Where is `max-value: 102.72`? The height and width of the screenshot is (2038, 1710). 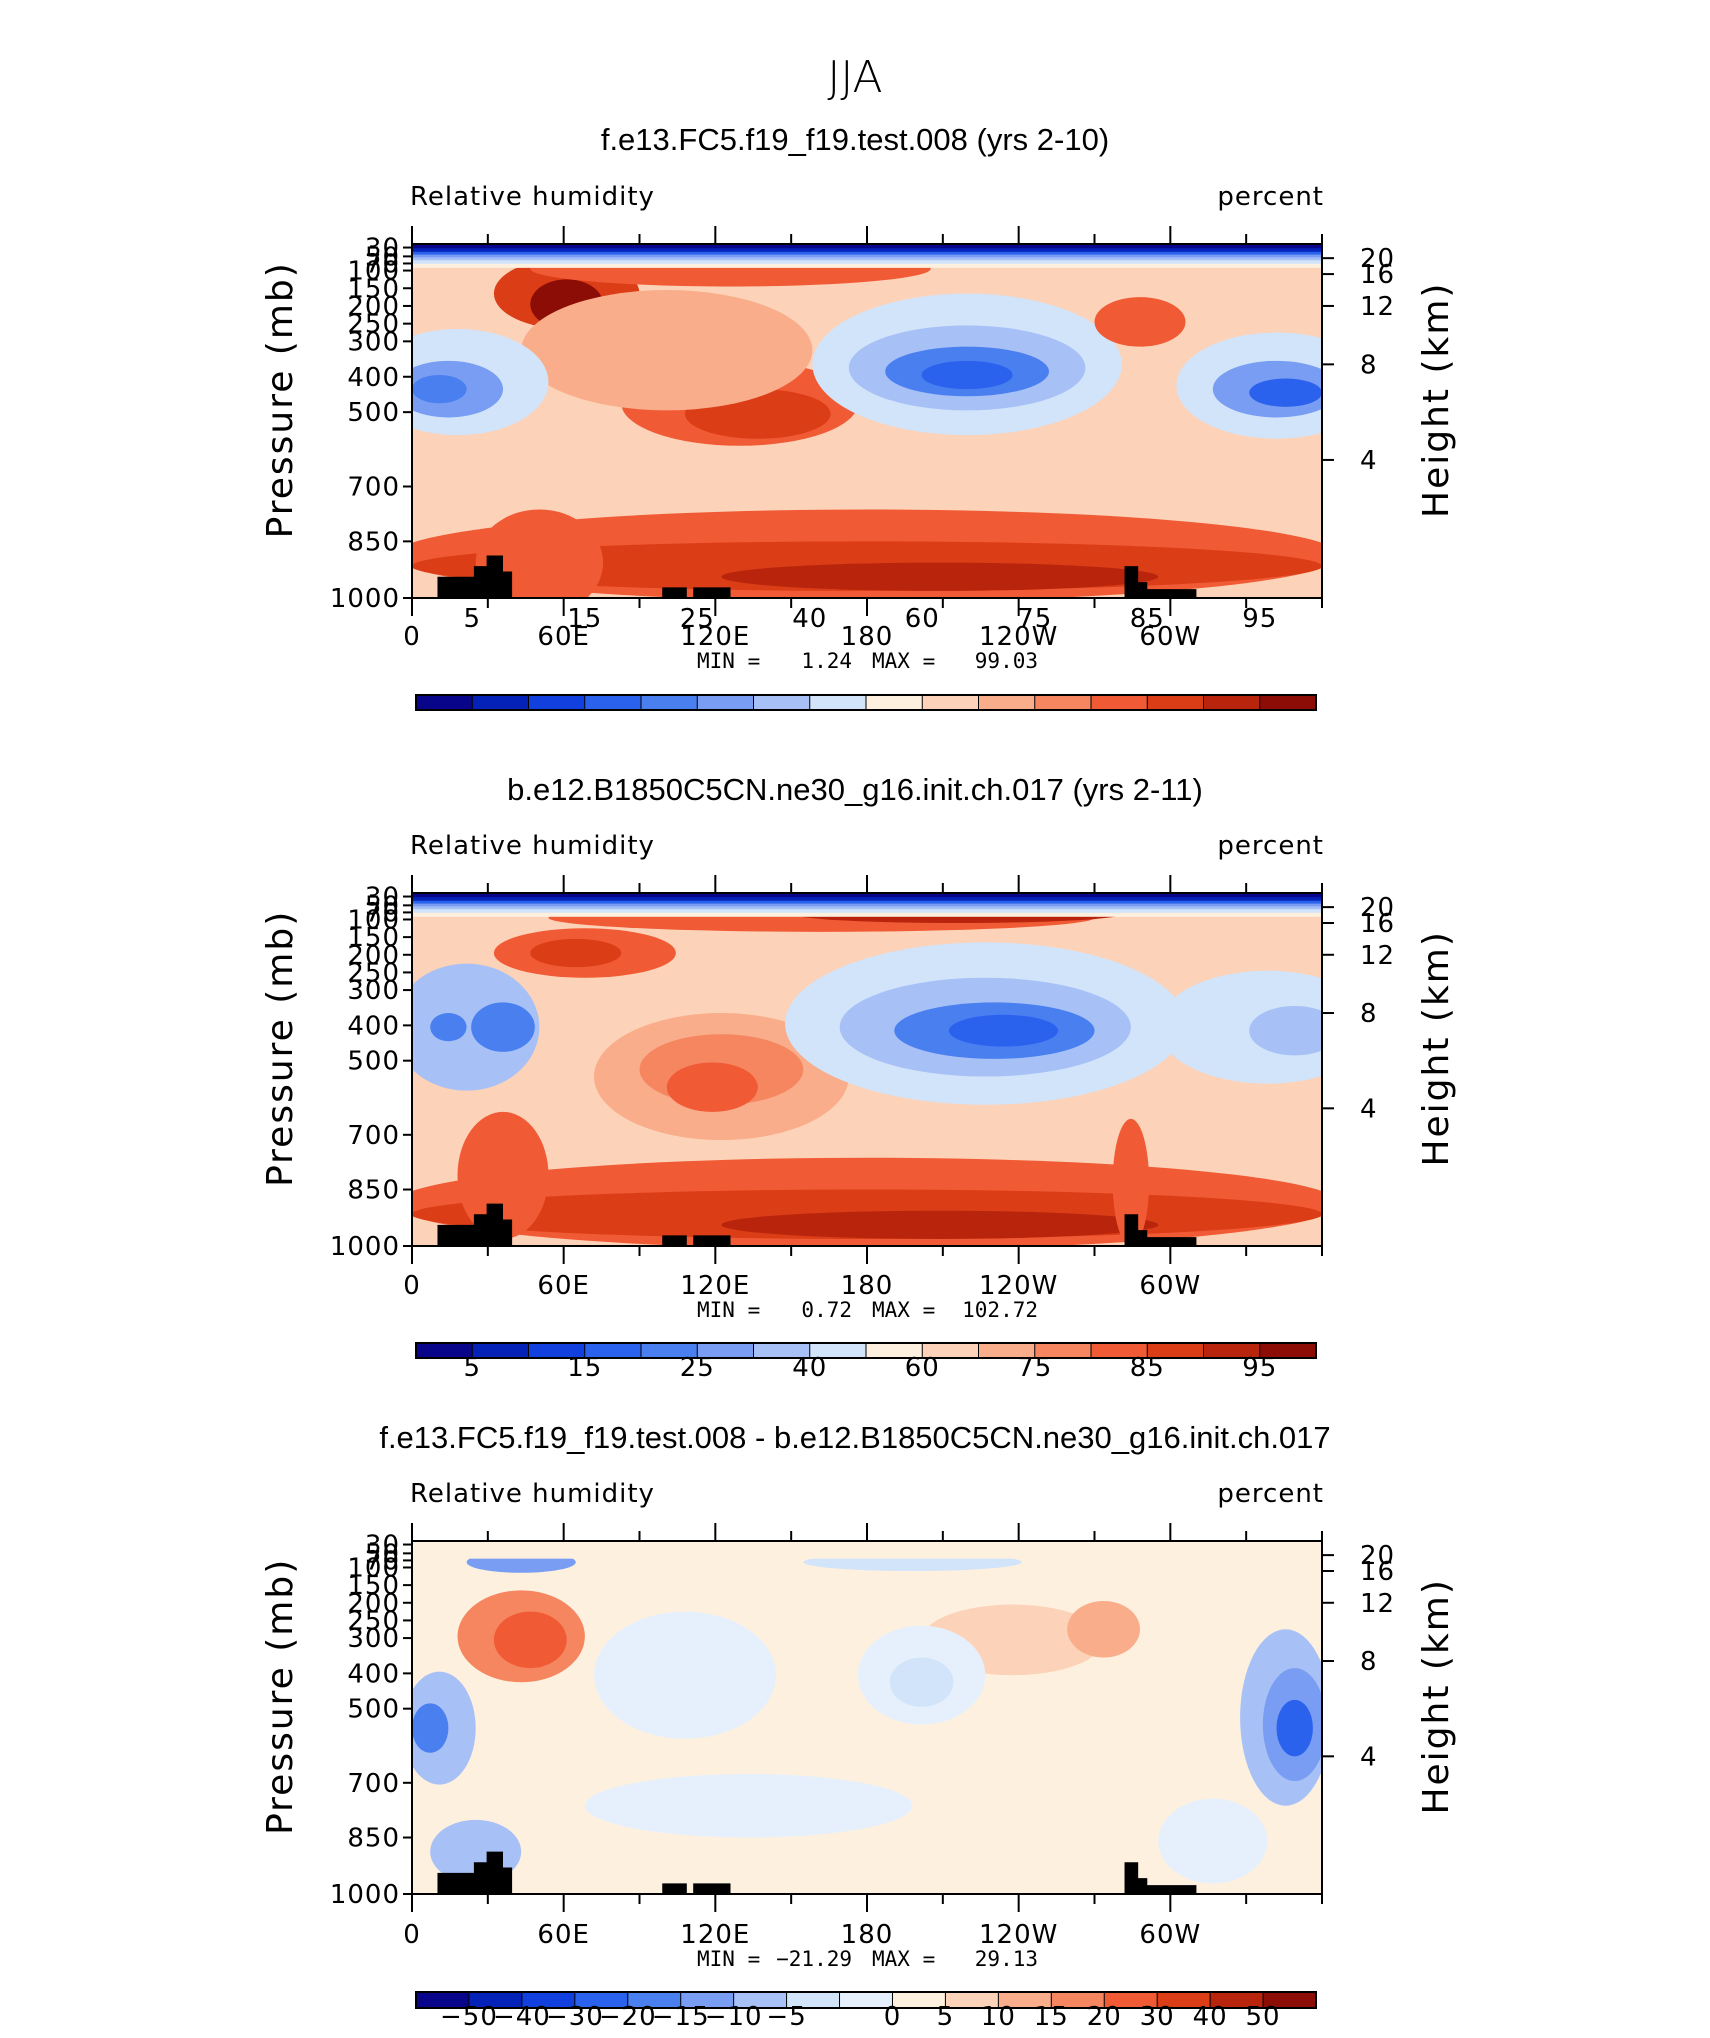 max-value: 102.72 is located at coordinates (1000, 1310).